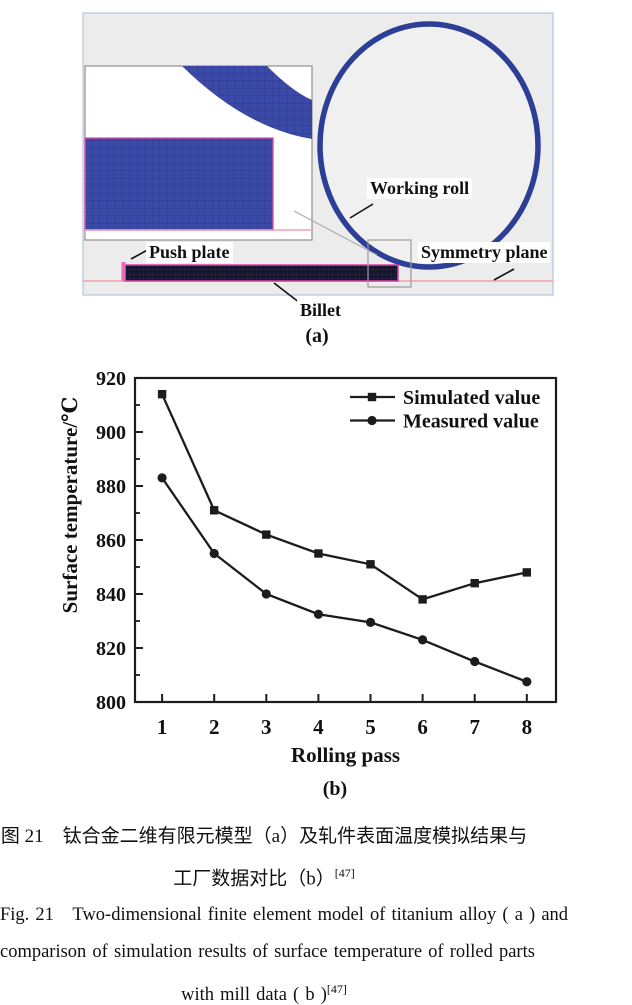 Image resolution: width=632 pixels, height=1005 pixels. What do you see at coordinates (429, 145) in the screenshot?
I see `working-roll-circle` at bounding box center [429, 145].